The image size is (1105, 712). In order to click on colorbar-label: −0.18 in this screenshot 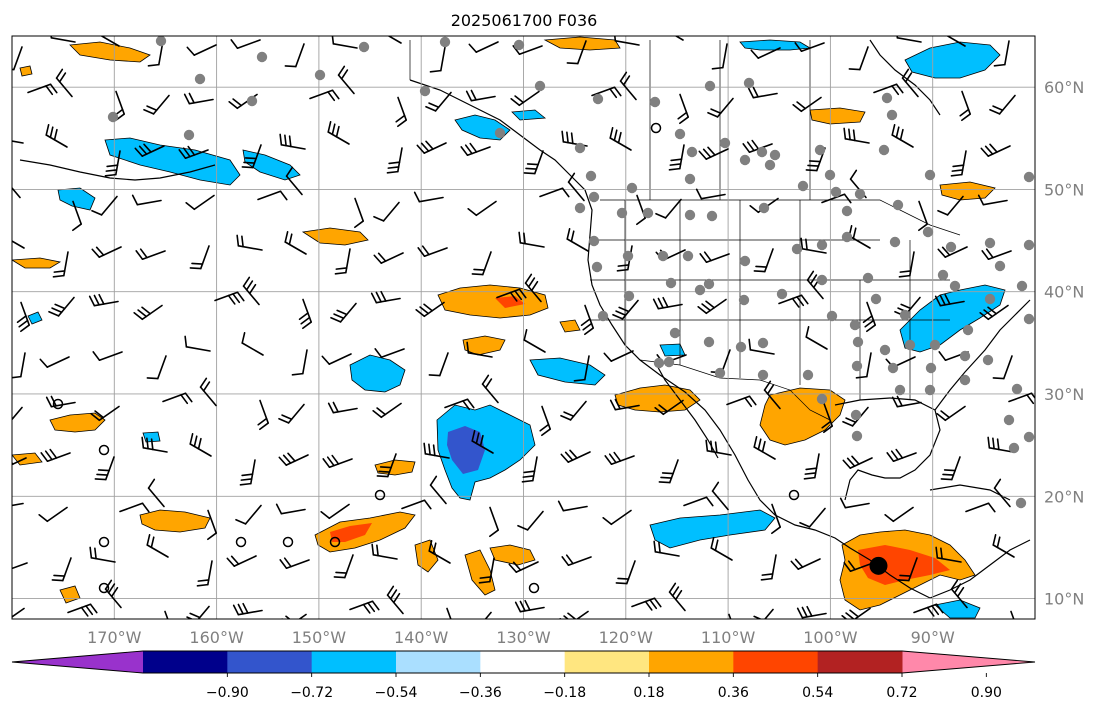, I will do `click(564, 693)`.